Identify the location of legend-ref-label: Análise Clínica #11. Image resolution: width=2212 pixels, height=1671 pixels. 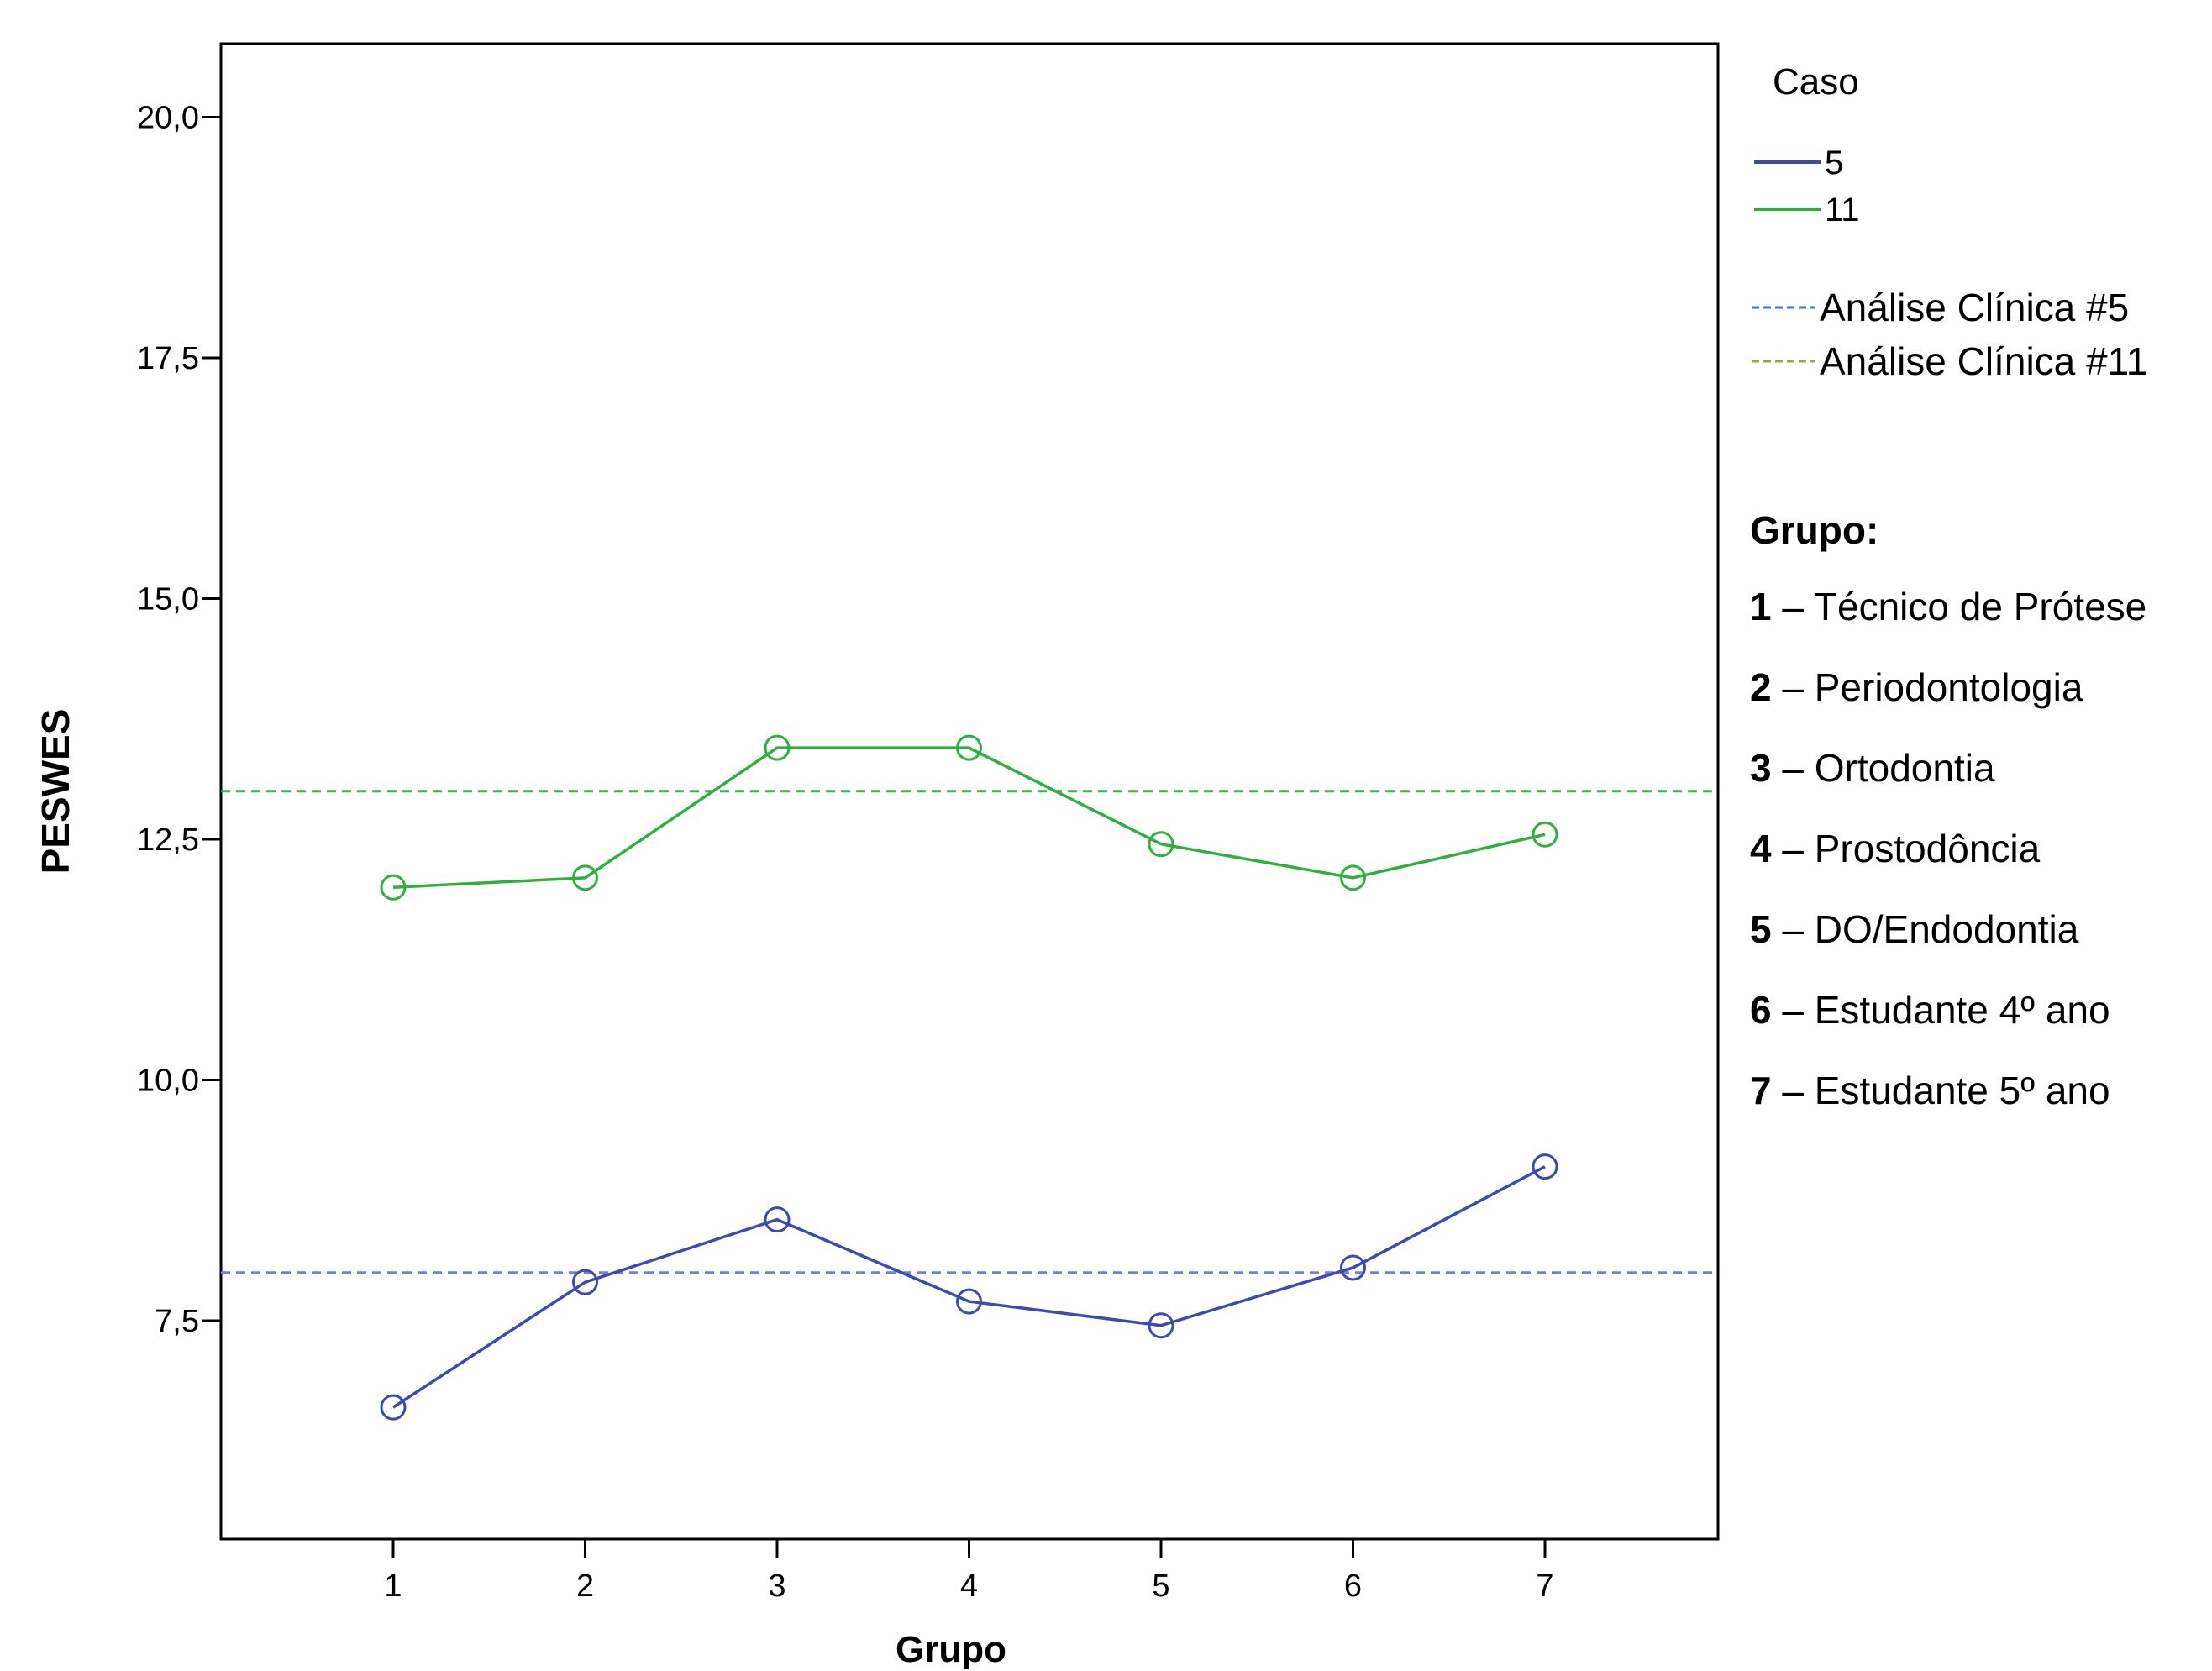
(1983, 361).